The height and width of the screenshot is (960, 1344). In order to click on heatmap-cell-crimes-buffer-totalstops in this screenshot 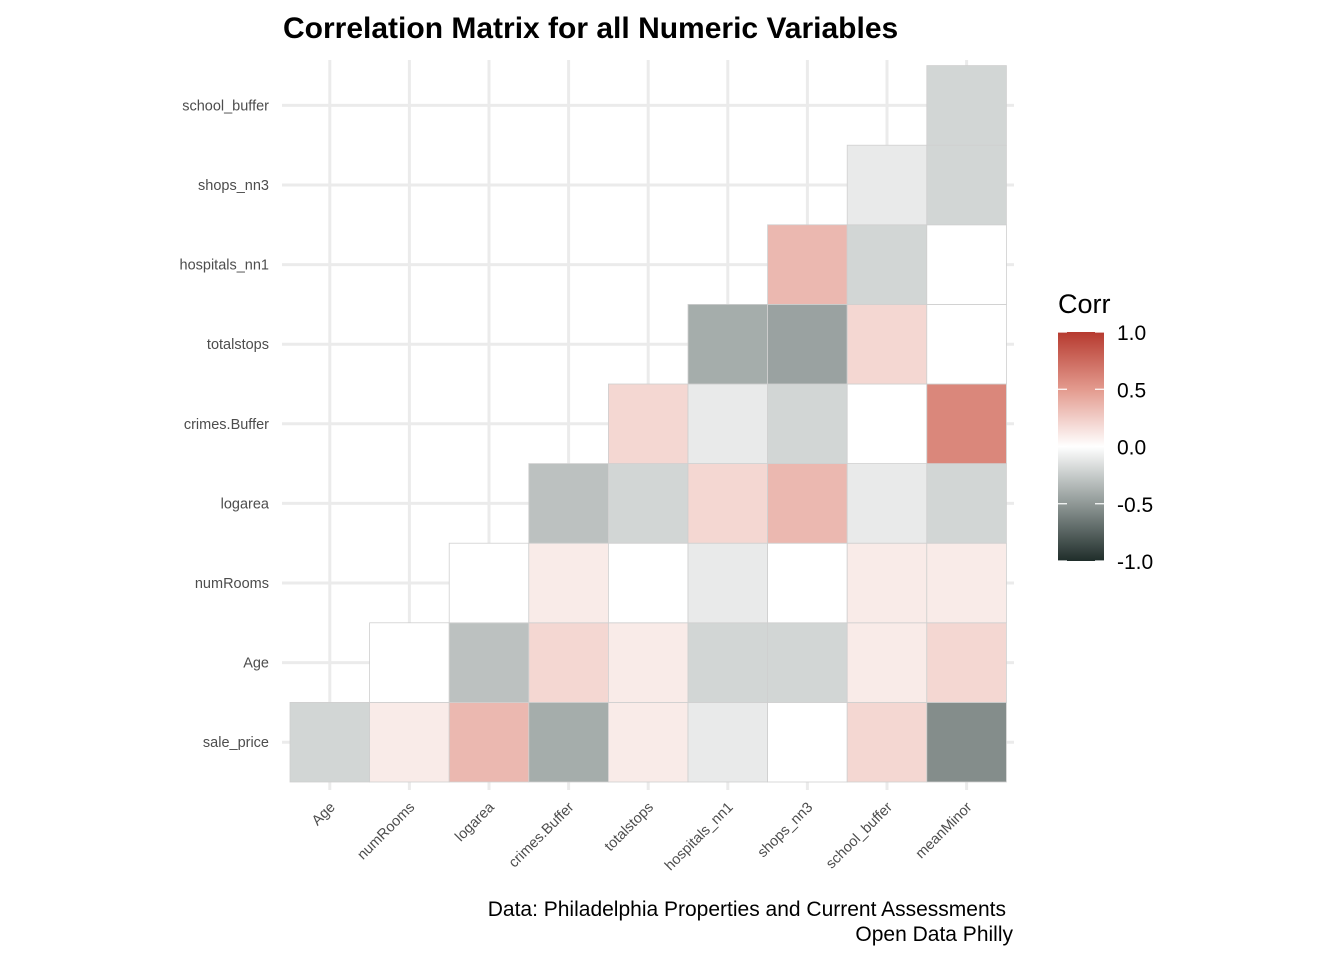, I will do `click(648, 423)`.